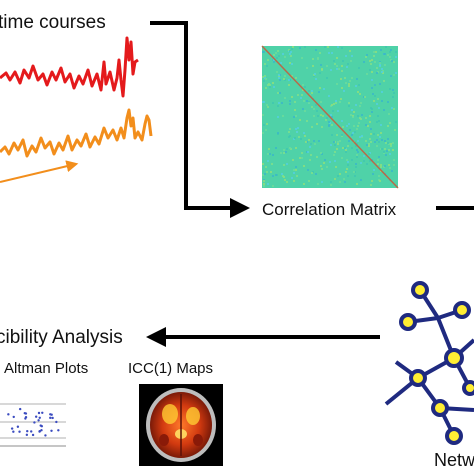 Image resolution: width=474 pixels, height=474 pixels. Describe the element at coordinates (61, 337) in the screenshot. I see `reproducibility-analysis-label: cibility Analysis` at that location.